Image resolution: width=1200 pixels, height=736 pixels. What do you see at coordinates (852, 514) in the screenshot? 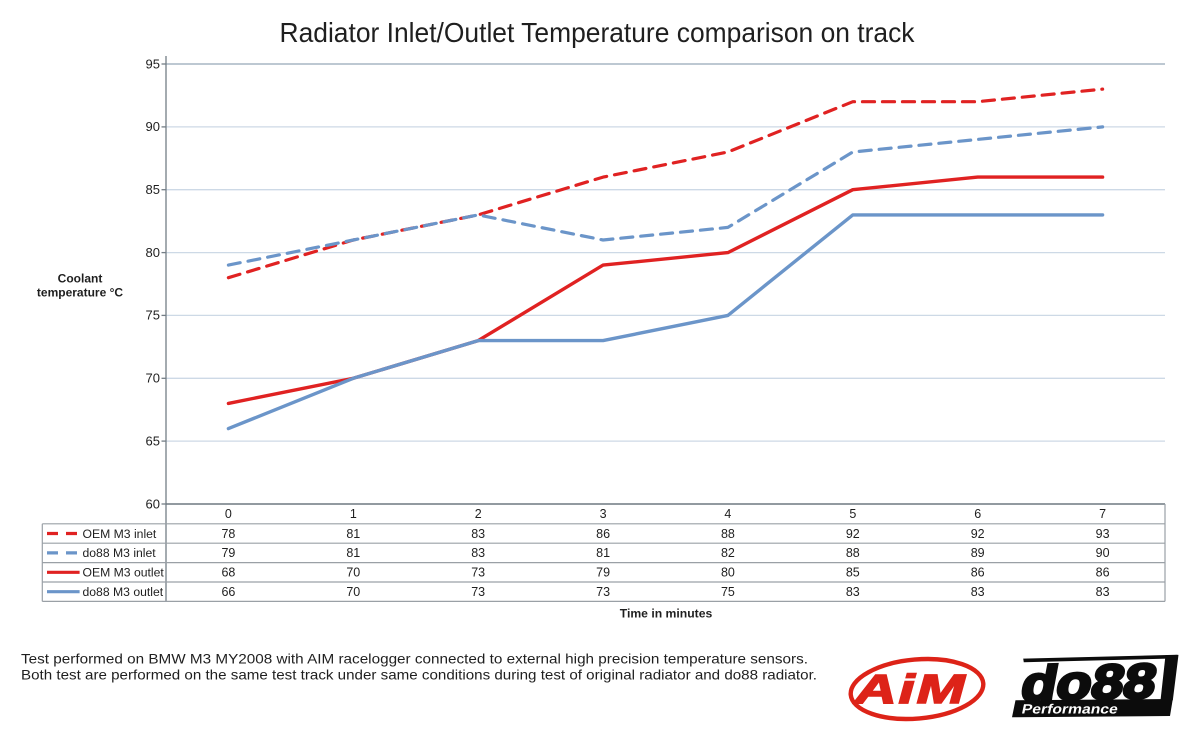
I see `svg-text: 5` at bounding box center [852, 514].